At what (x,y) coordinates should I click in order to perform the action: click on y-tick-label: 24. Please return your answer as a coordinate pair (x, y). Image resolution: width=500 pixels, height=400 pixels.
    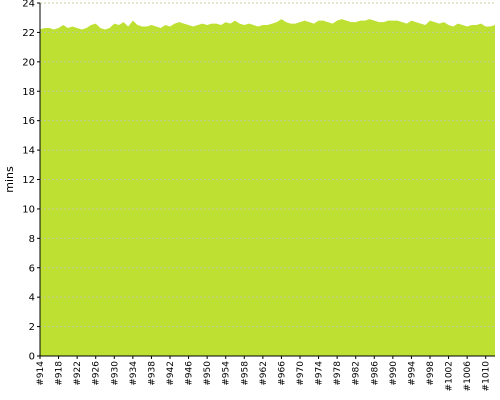
    Looking at the image, I should click on (28, 5).